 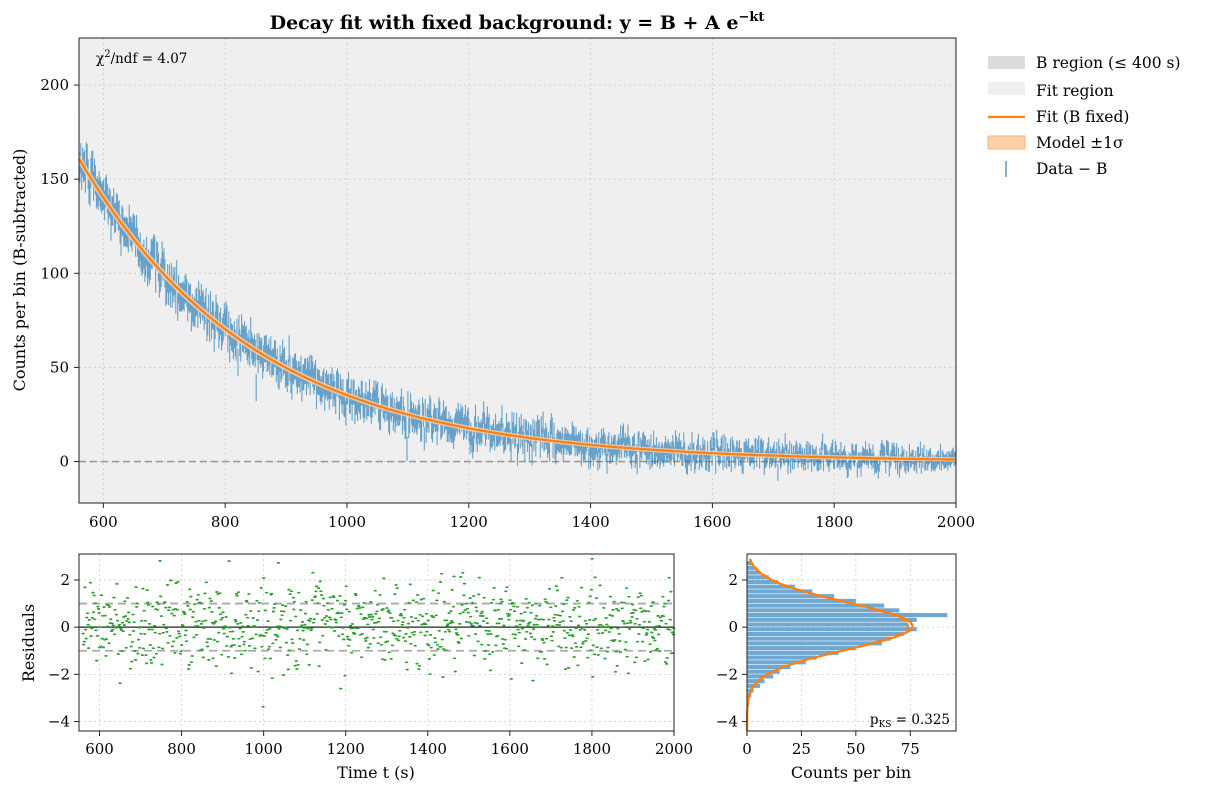 I want to click on residual-points, so click(x=378, y=632).